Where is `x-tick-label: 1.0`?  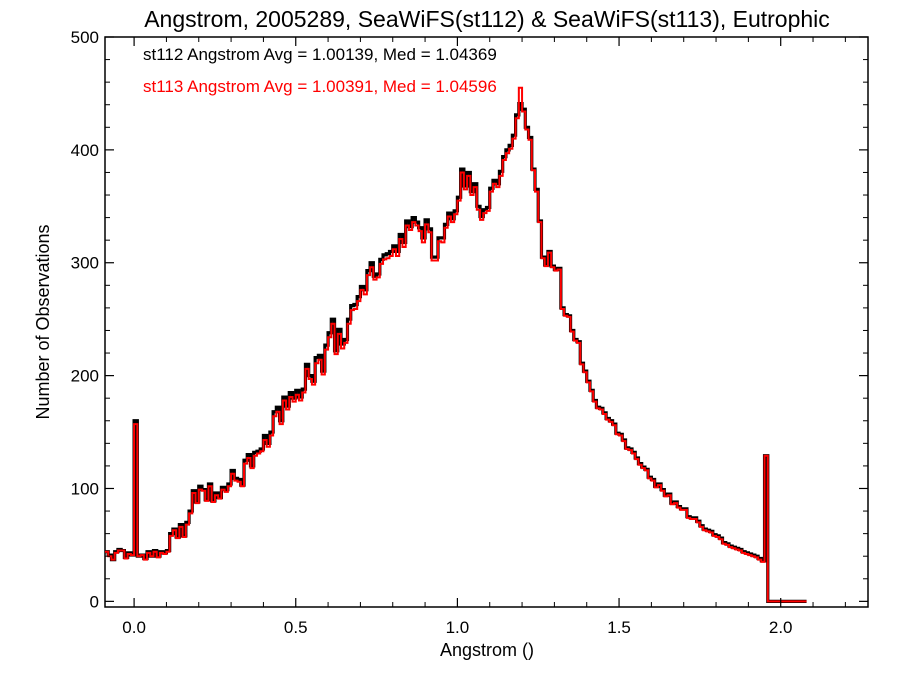
x-tick-label: 1.0 is located at coordinates (458, 627).